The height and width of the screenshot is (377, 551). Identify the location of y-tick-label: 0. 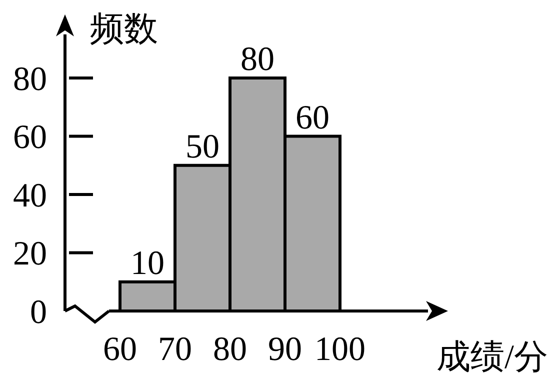
(38, 312).